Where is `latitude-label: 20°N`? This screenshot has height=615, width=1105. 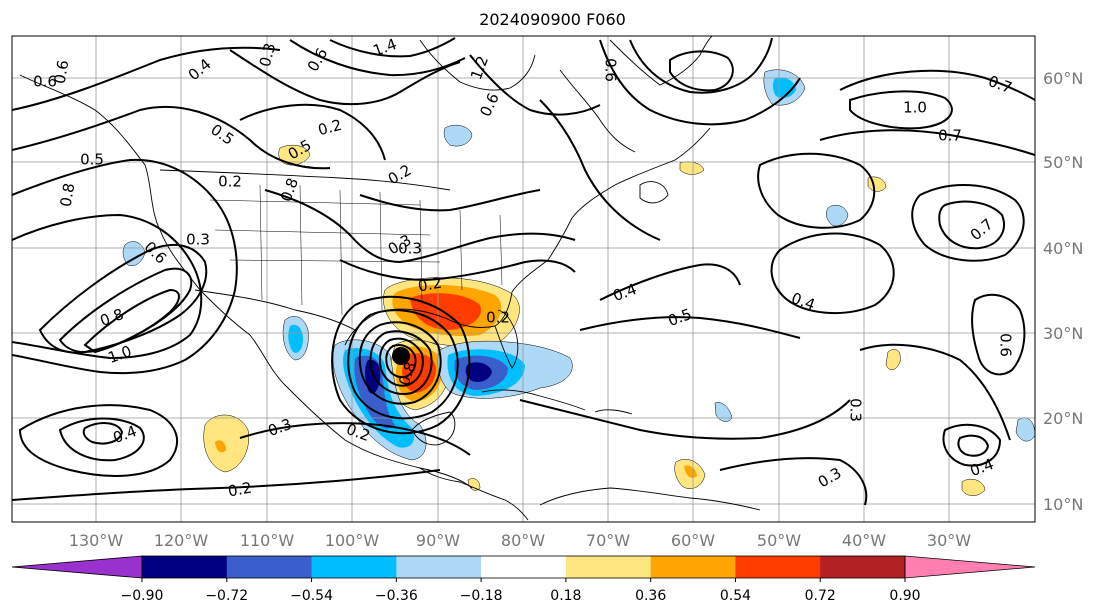
latitude-label: 20°N is located at coordinates (1063, 418).